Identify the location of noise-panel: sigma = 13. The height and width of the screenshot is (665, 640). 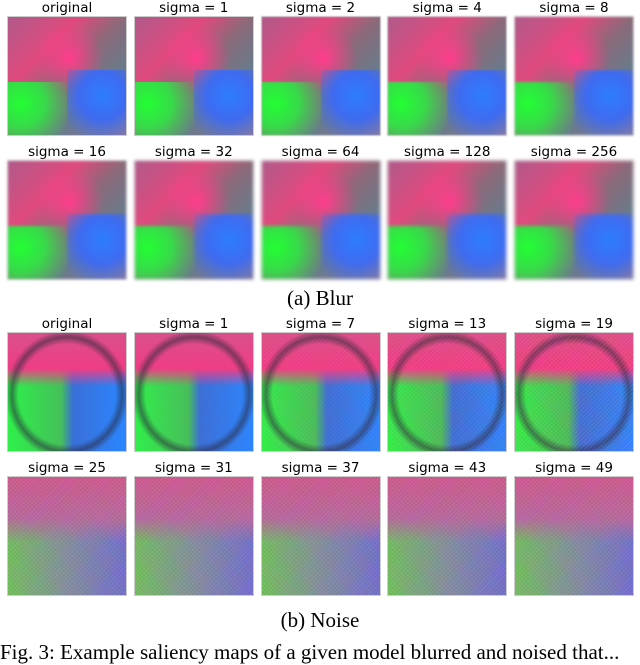
(447, 384).